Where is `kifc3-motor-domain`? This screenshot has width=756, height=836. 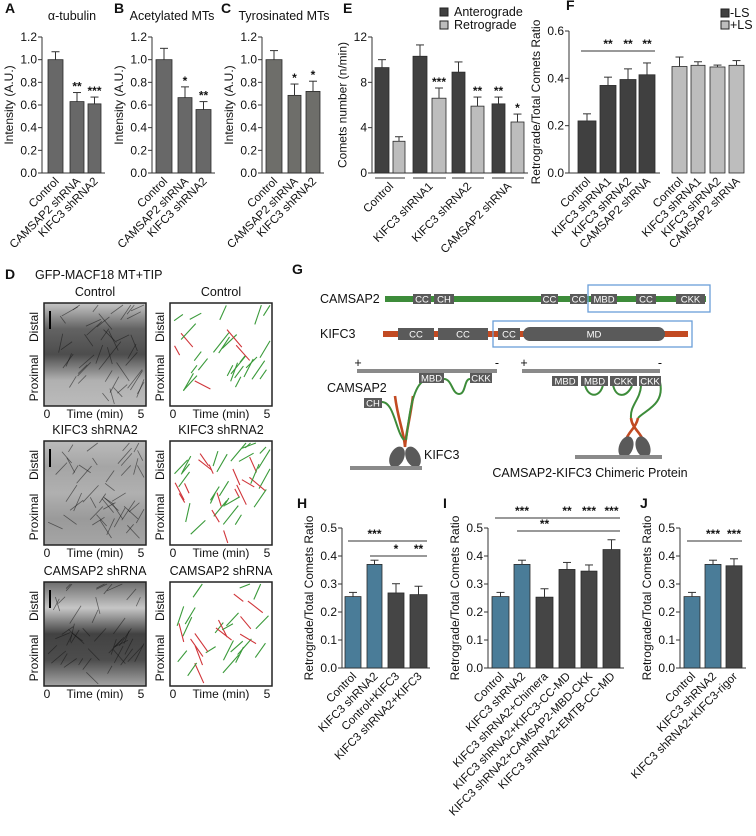
kifc3-motor-domain is located at coordinates (594, 334).